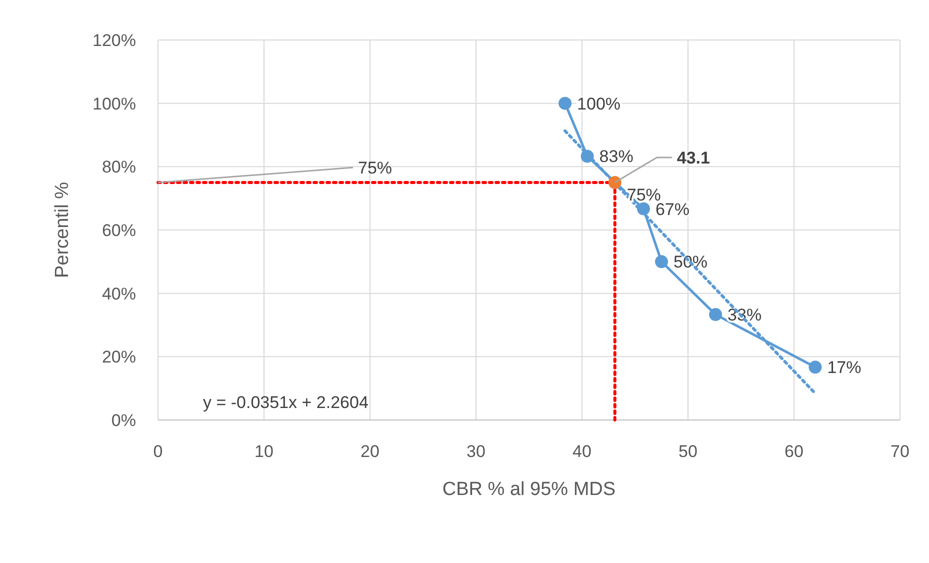 This screenshot has height=563, width=929. What do you see at coordinates (370, 451) in the screenshot?
I see `x-tick-label: 20` at bounding box center [370, 451].